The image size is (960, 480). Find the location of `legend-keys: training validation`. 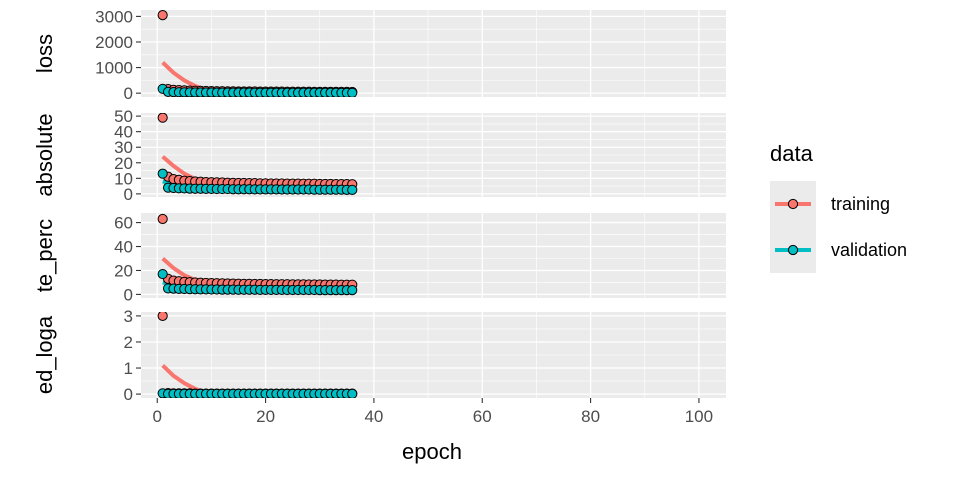

legend-keys: training validation is located at coordinates (838, 227).